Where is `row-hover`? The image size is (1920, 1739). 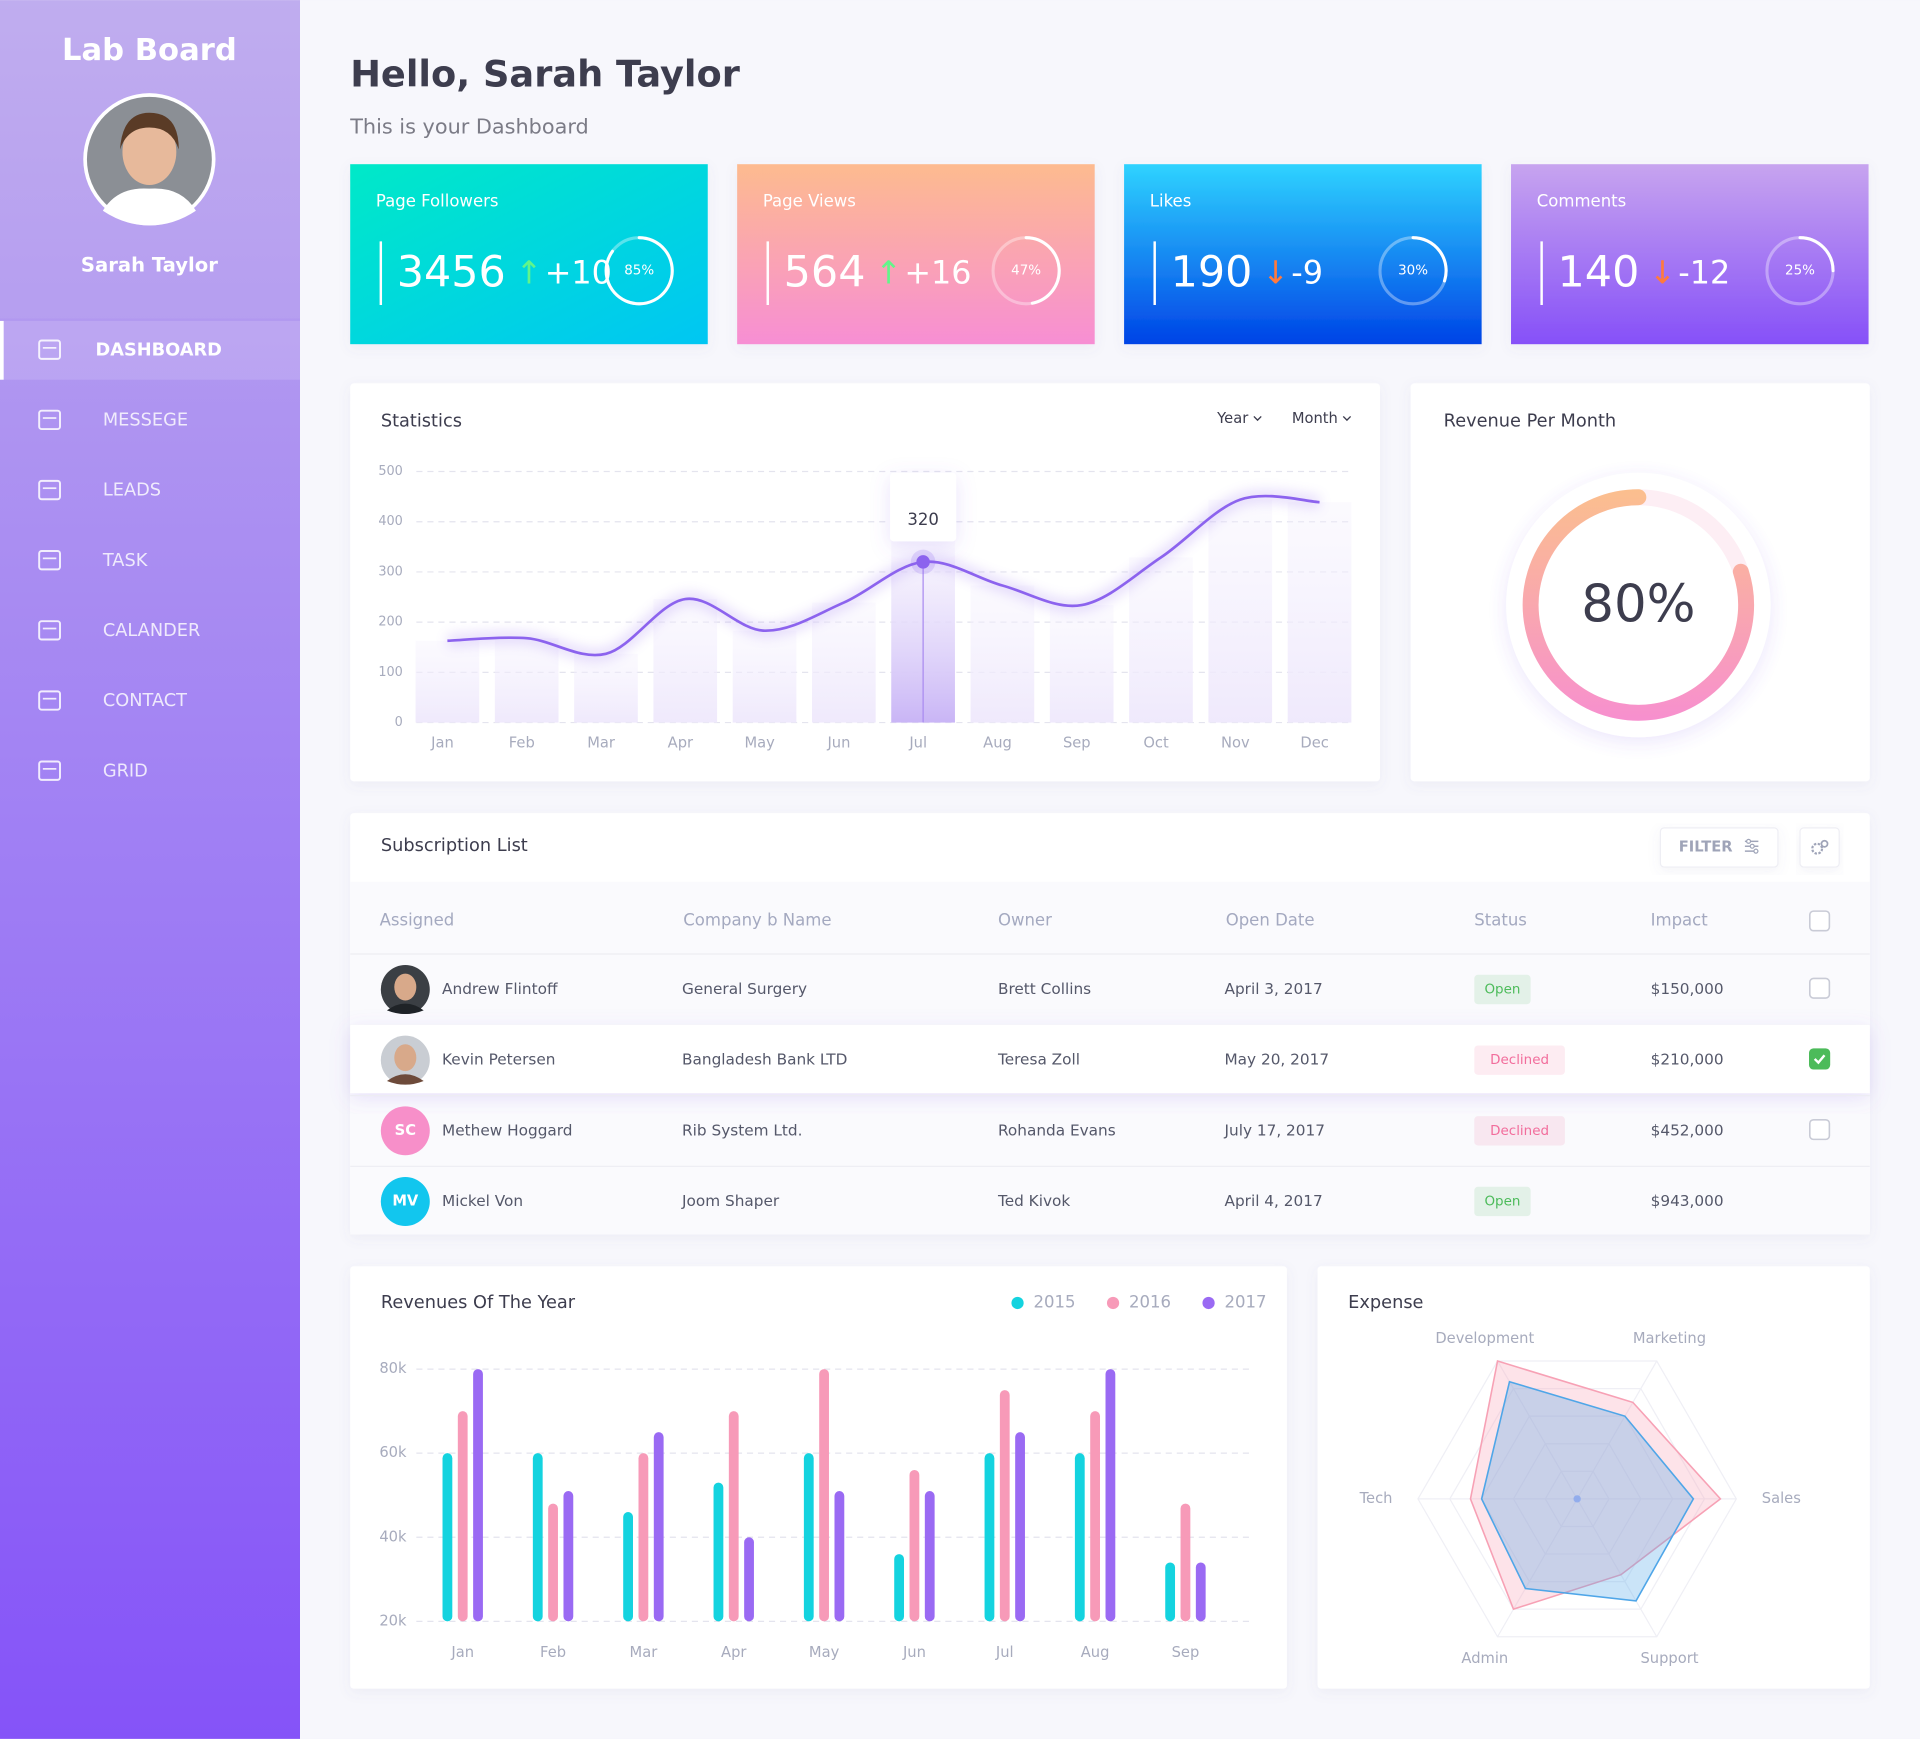 row-hover is located at coordinates (1110, 1059).